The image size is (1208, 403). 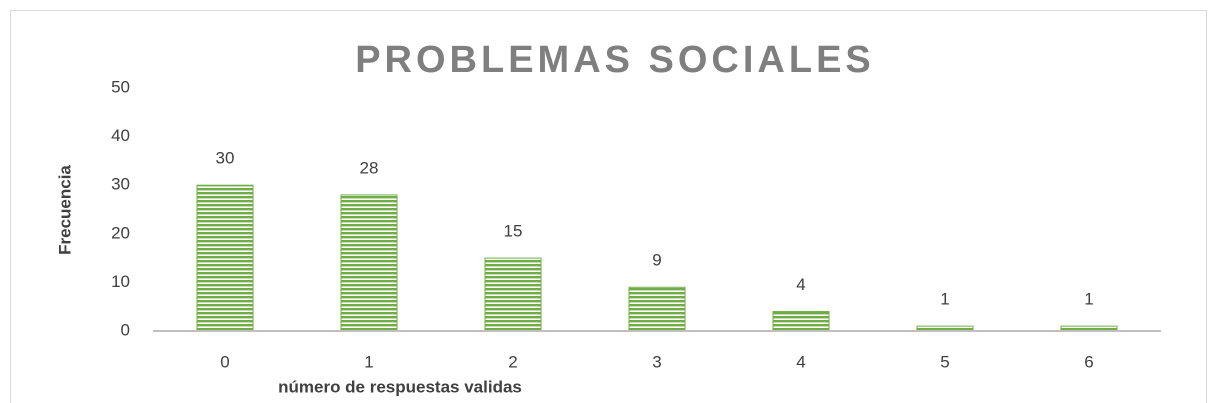 I want to click on chart-title: PROBLEMAS SOCIALES, so click(x=615, y=60).